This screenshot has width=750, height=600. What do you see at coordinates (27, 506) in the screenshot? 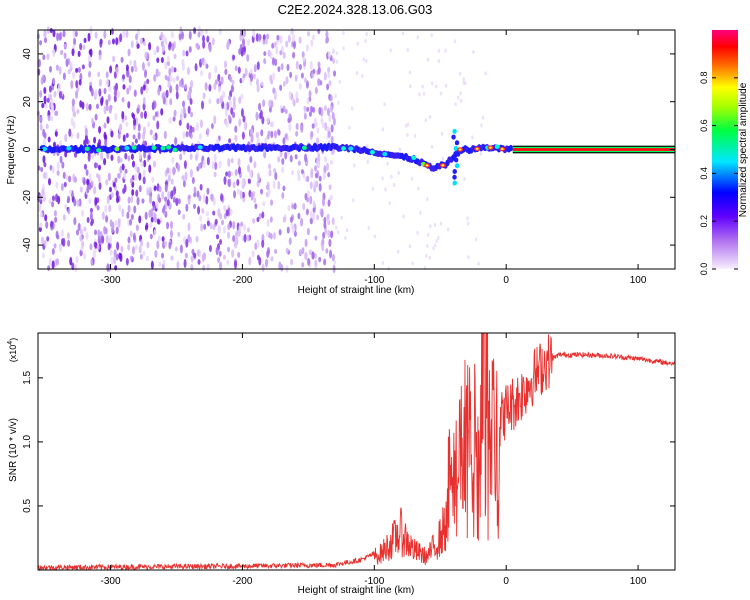
I see `snr-y-tick-label: 0.5` at bounding box center [27, 506].